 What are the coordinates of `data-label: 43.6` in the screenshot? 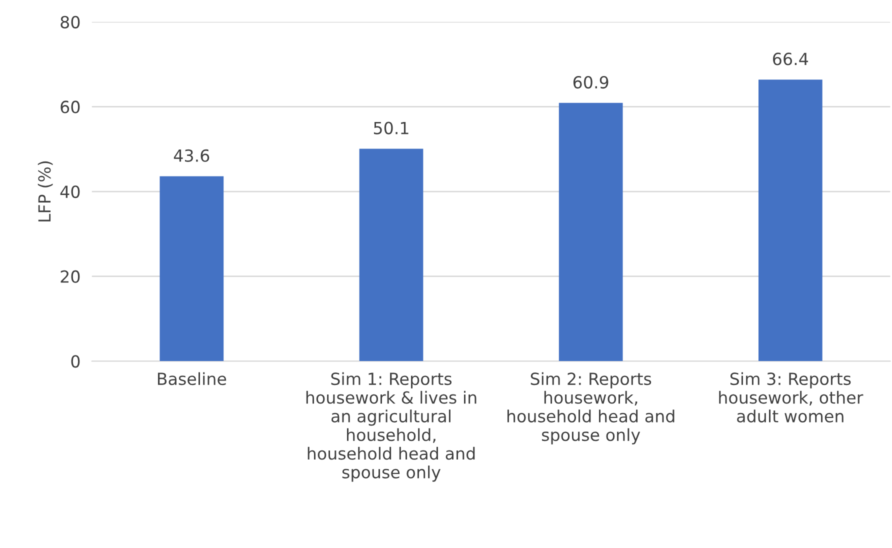 It's located at (192, 155).